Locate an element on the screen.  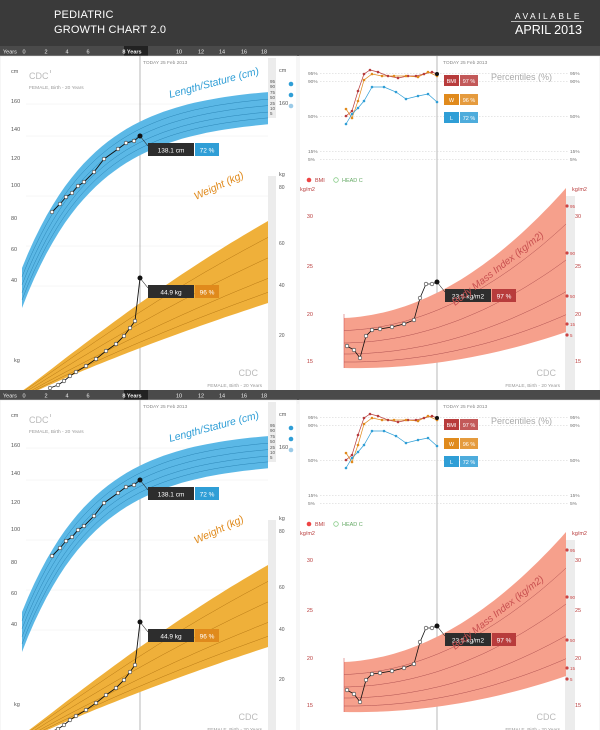
legend-head-dot is located at coordinates (336, 180).